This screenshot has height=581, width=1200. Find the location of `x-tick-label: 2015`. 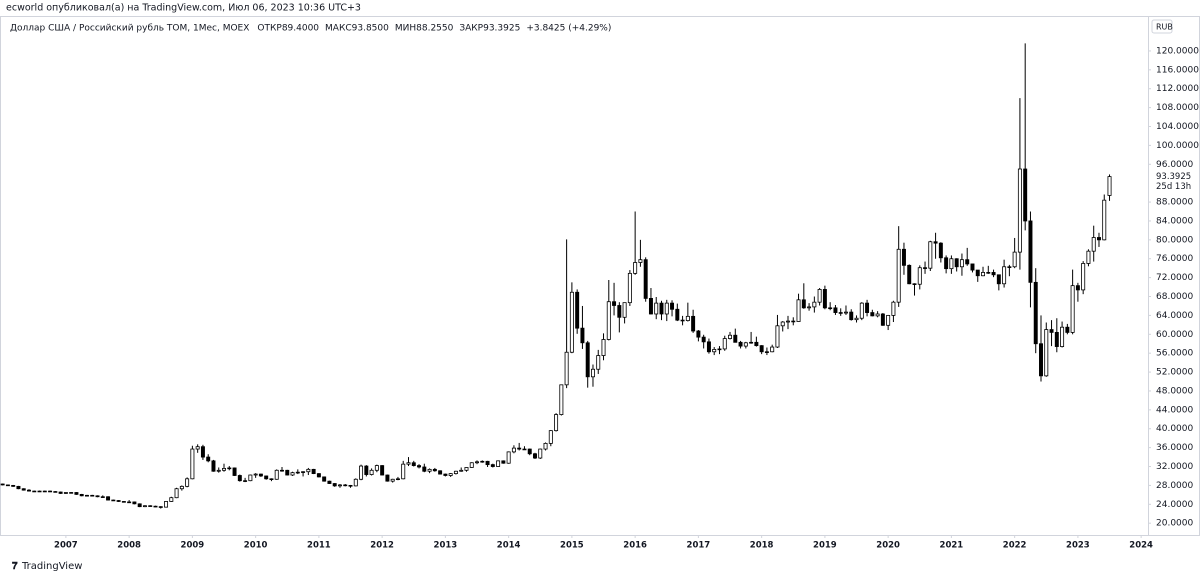

x-tick-label: 2015 is located at coordinates (572, 546).